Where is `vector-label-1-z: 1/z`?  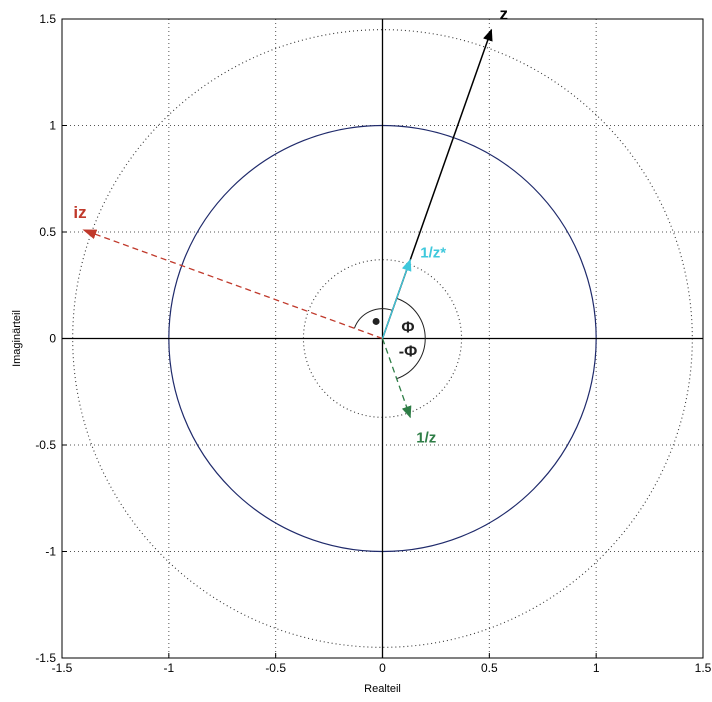 vector-label-1-z: 1/z is located at coordinates (426, 437).